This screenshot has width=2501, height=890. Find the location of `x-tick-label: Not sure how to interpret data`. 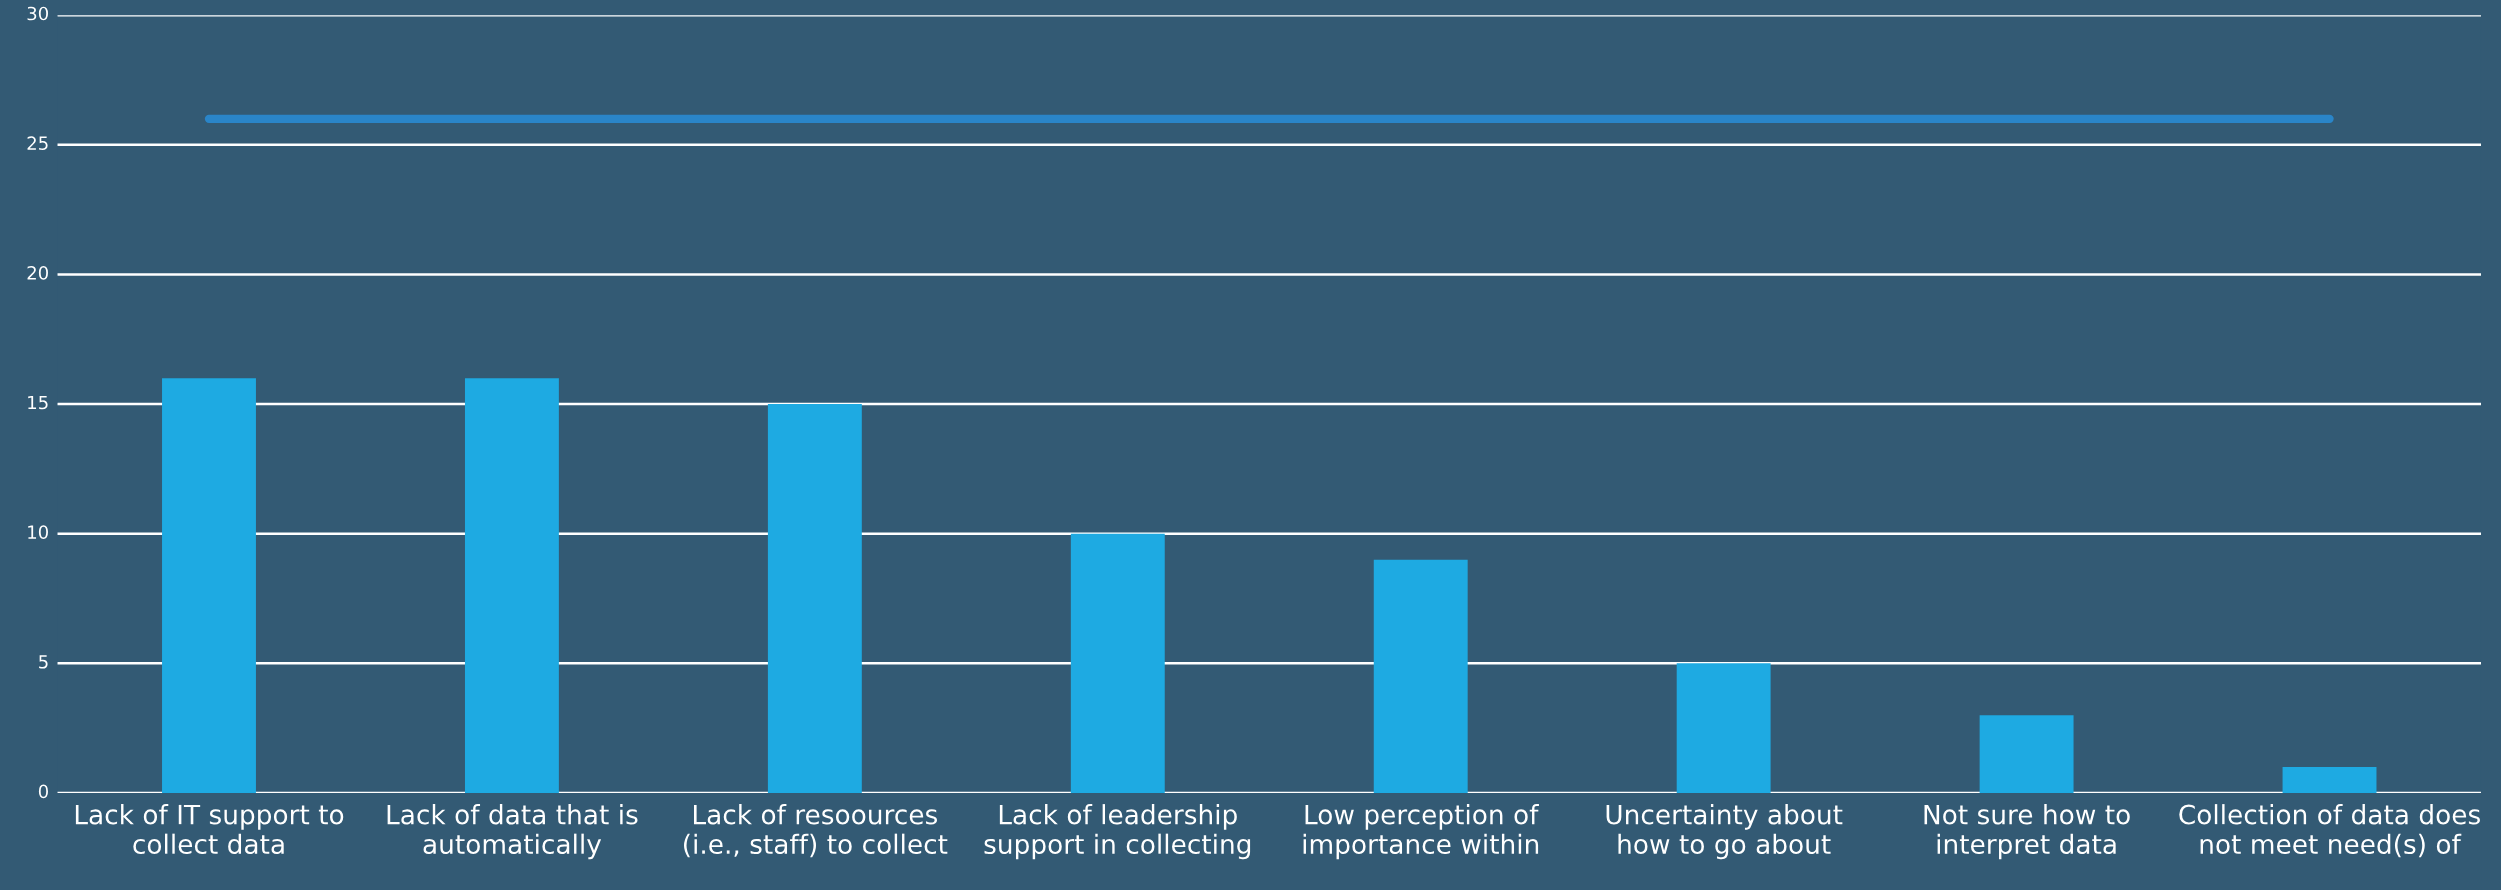

x-tick-label: Not sure how to interpret data is located at coordinates (2027, 832).